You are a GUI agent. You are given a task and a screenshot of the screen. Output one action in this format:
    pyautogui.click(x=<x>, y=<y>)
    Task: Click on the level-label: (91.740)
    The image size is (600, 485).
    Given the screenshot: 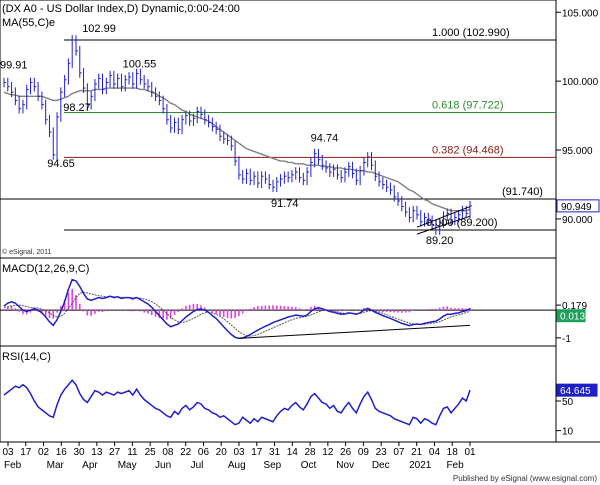 What is the action you would take?
    pyautogui.click(x=522, y=192)
    